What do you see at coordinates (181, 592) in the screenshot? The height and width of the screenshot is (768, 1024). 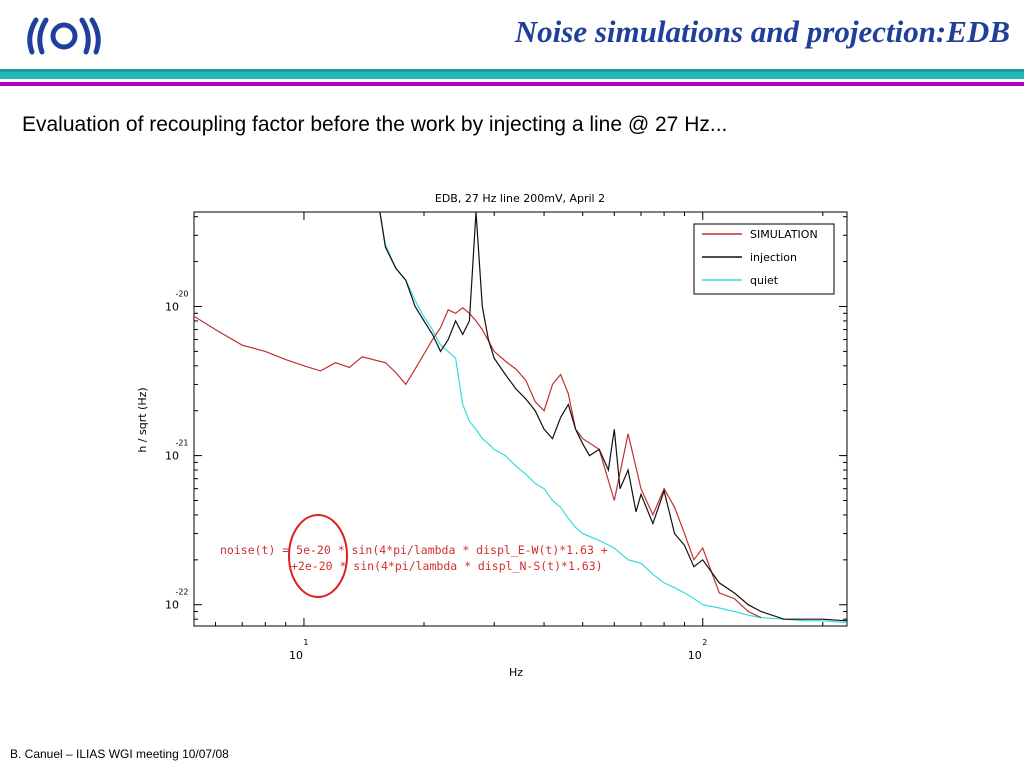 I see `y-tick-exponent: -22` at bounding box center [181, 592].